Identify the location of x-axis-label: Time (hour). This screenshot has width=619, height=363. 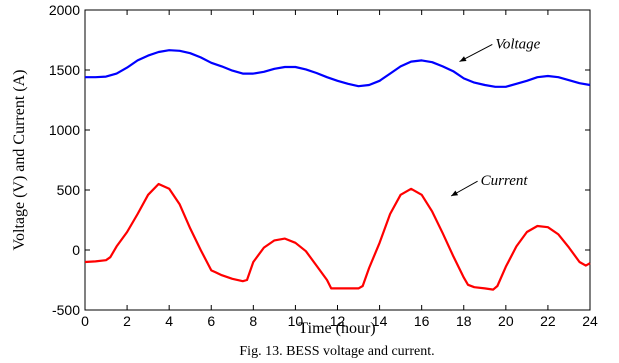
(336, 328).